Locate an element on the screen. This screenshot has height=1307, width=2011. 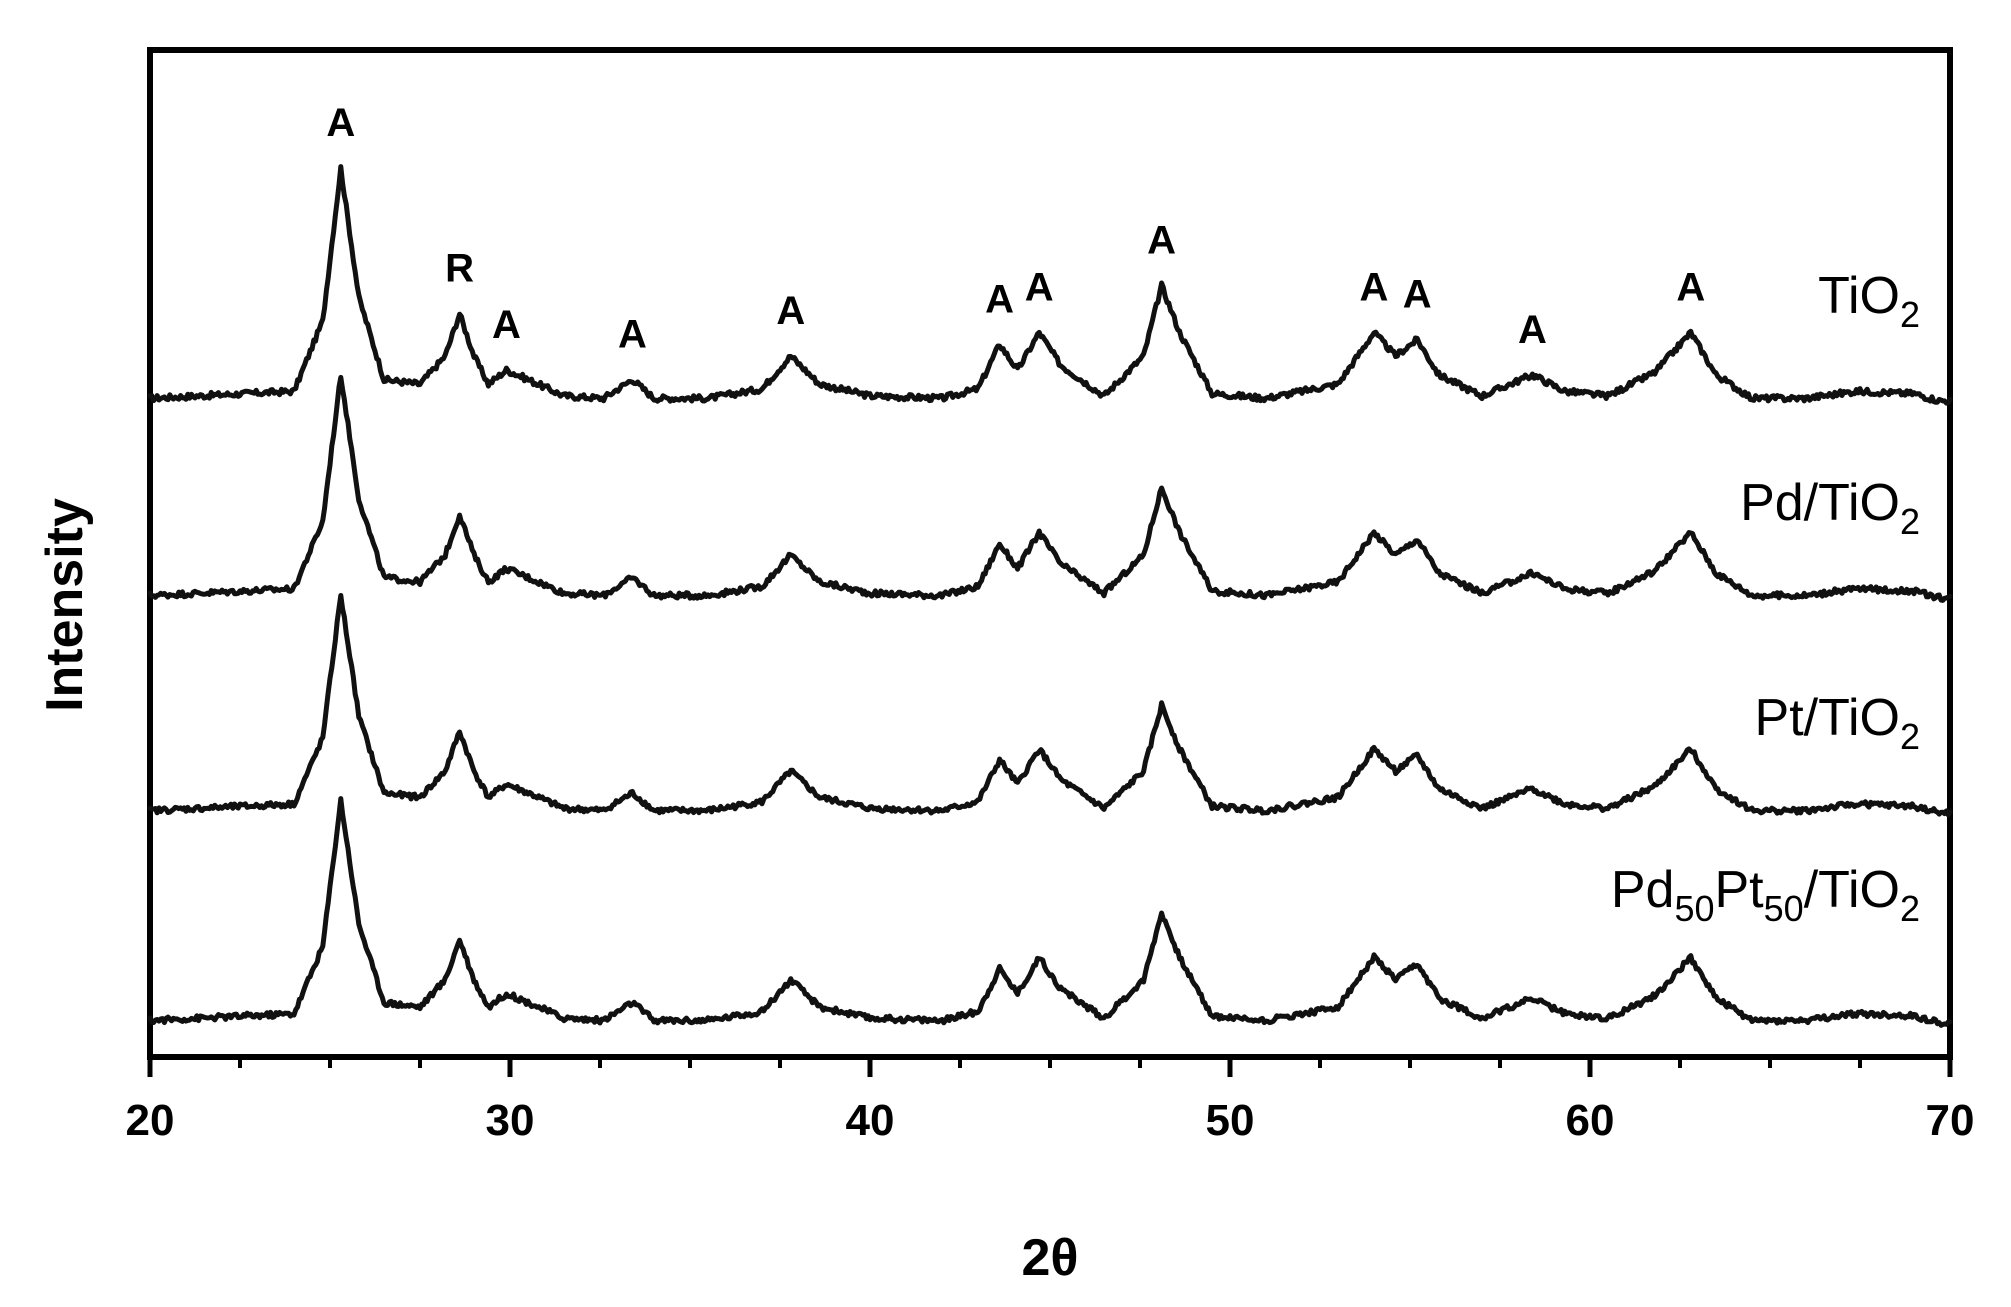
series-label: Pd50Pt50/TiO2 is located at coordinates (1765, 895).